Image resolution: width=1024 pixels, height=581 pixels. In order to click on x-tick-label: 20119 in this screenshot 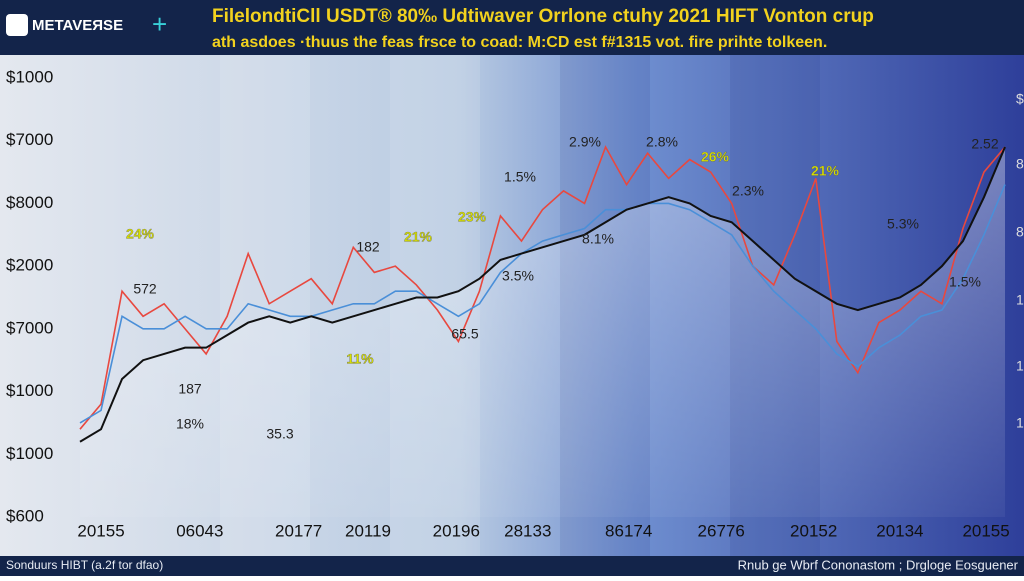, I will do `click(368, 530)`.